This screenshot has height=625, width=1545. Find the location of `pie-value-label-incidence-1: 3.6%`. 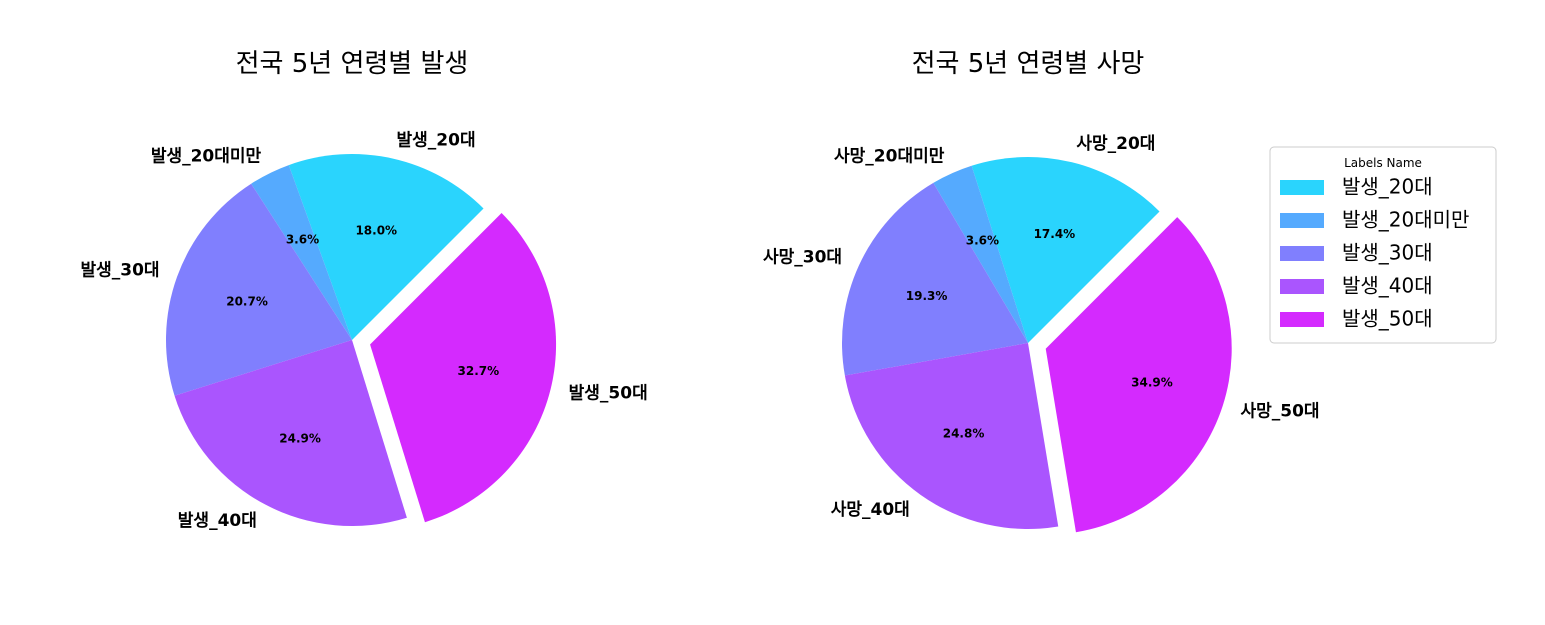

pie-value-label-incidence-1: 3.6% is located at coordinates (302, 239).